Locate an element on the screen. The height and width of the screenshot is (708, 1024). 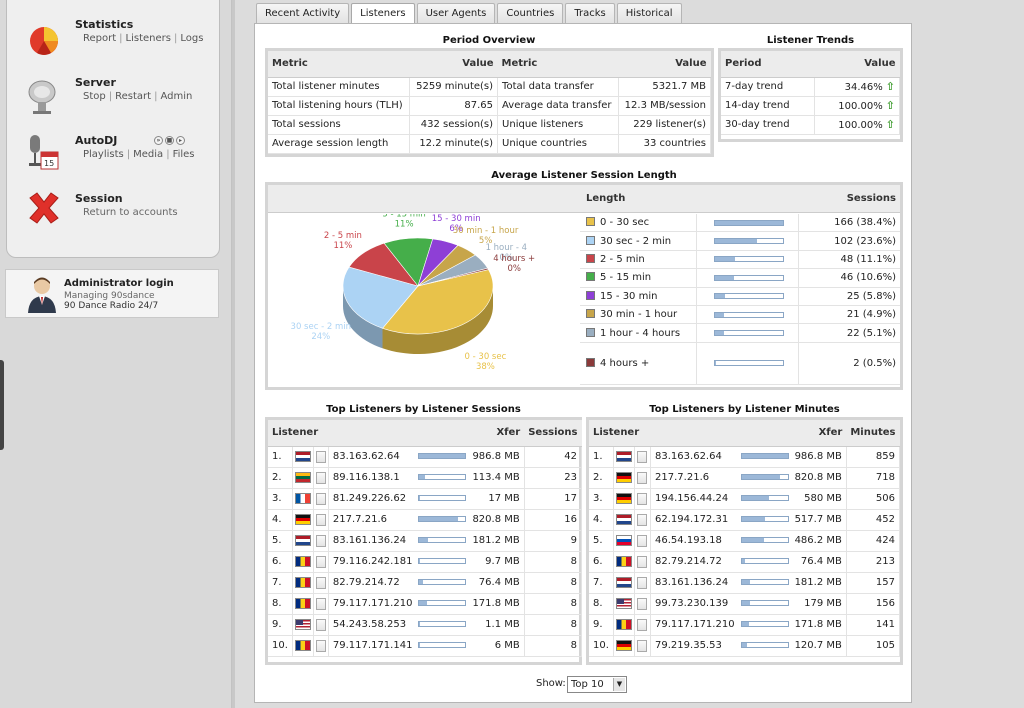
side-handle is located at coordinates (2, 405).